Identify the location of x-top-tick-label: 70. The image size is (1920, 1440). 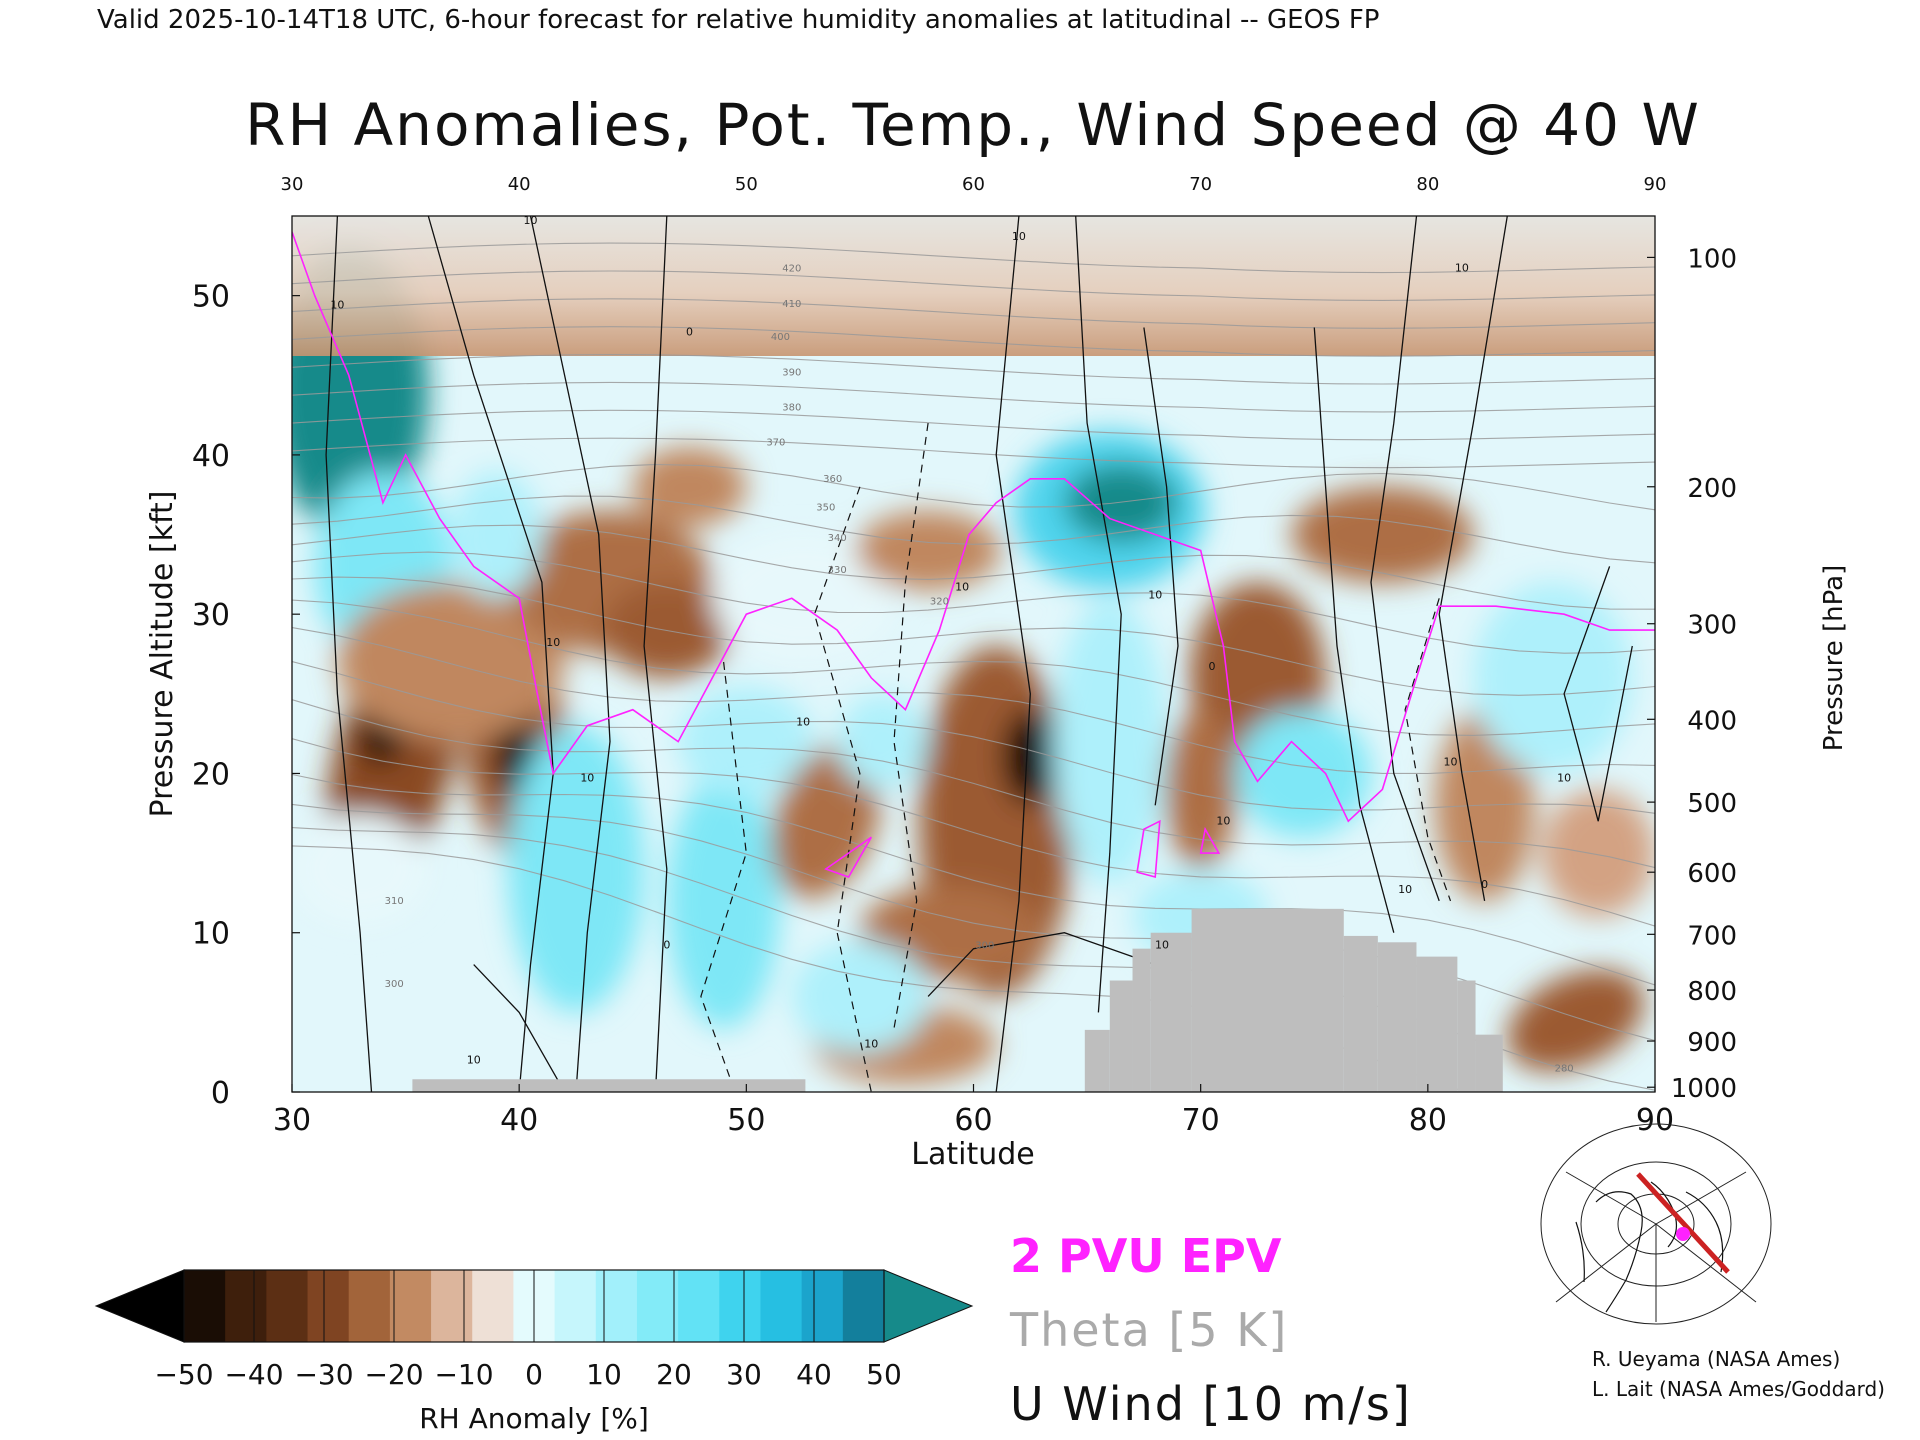
(1200, 184).